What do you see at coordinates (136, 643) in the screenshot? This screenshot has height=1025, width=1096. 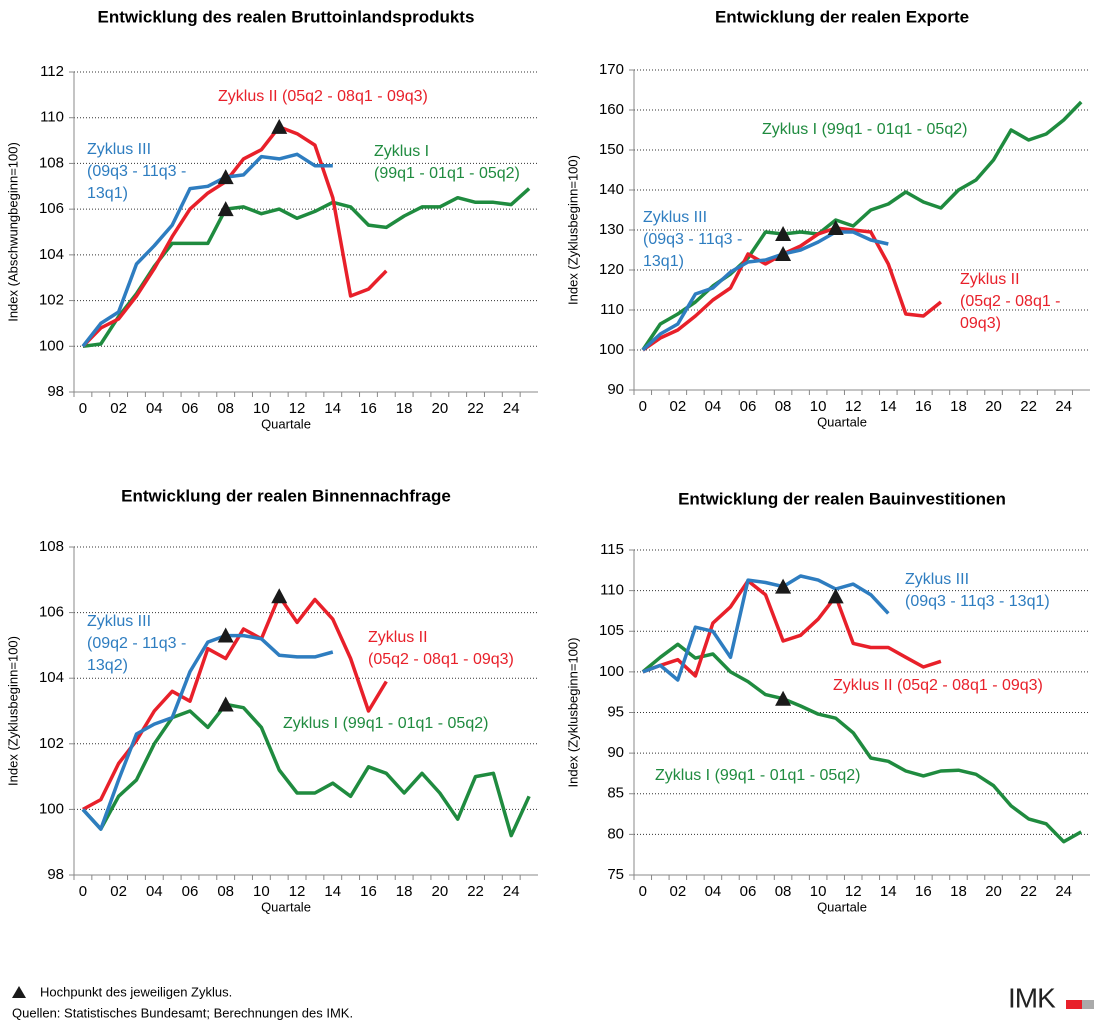 I see `series-label: (09q2 - 11q3 -` at bounding box center [136, 643].